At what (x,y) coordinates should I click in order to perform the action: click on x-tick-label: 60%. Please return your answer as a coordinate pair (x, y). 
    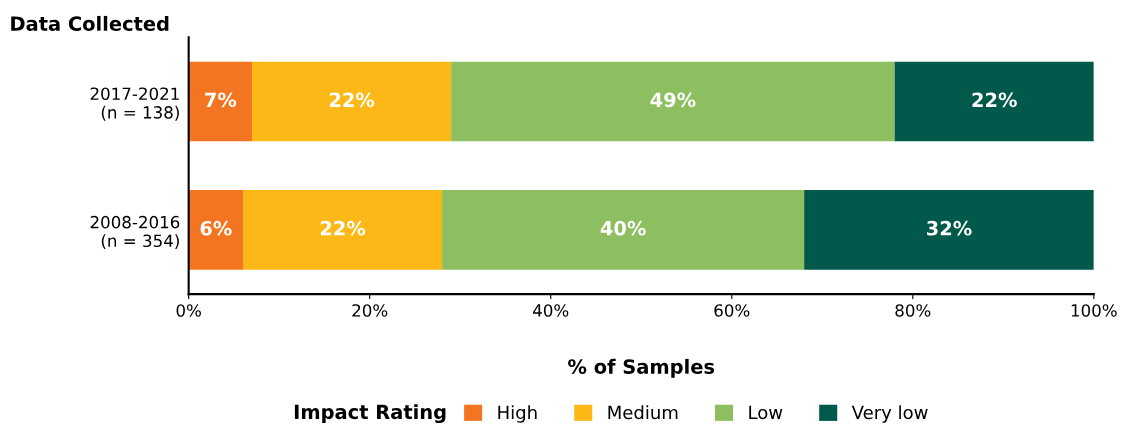
    Looking at the image, I should click on (732, 310).